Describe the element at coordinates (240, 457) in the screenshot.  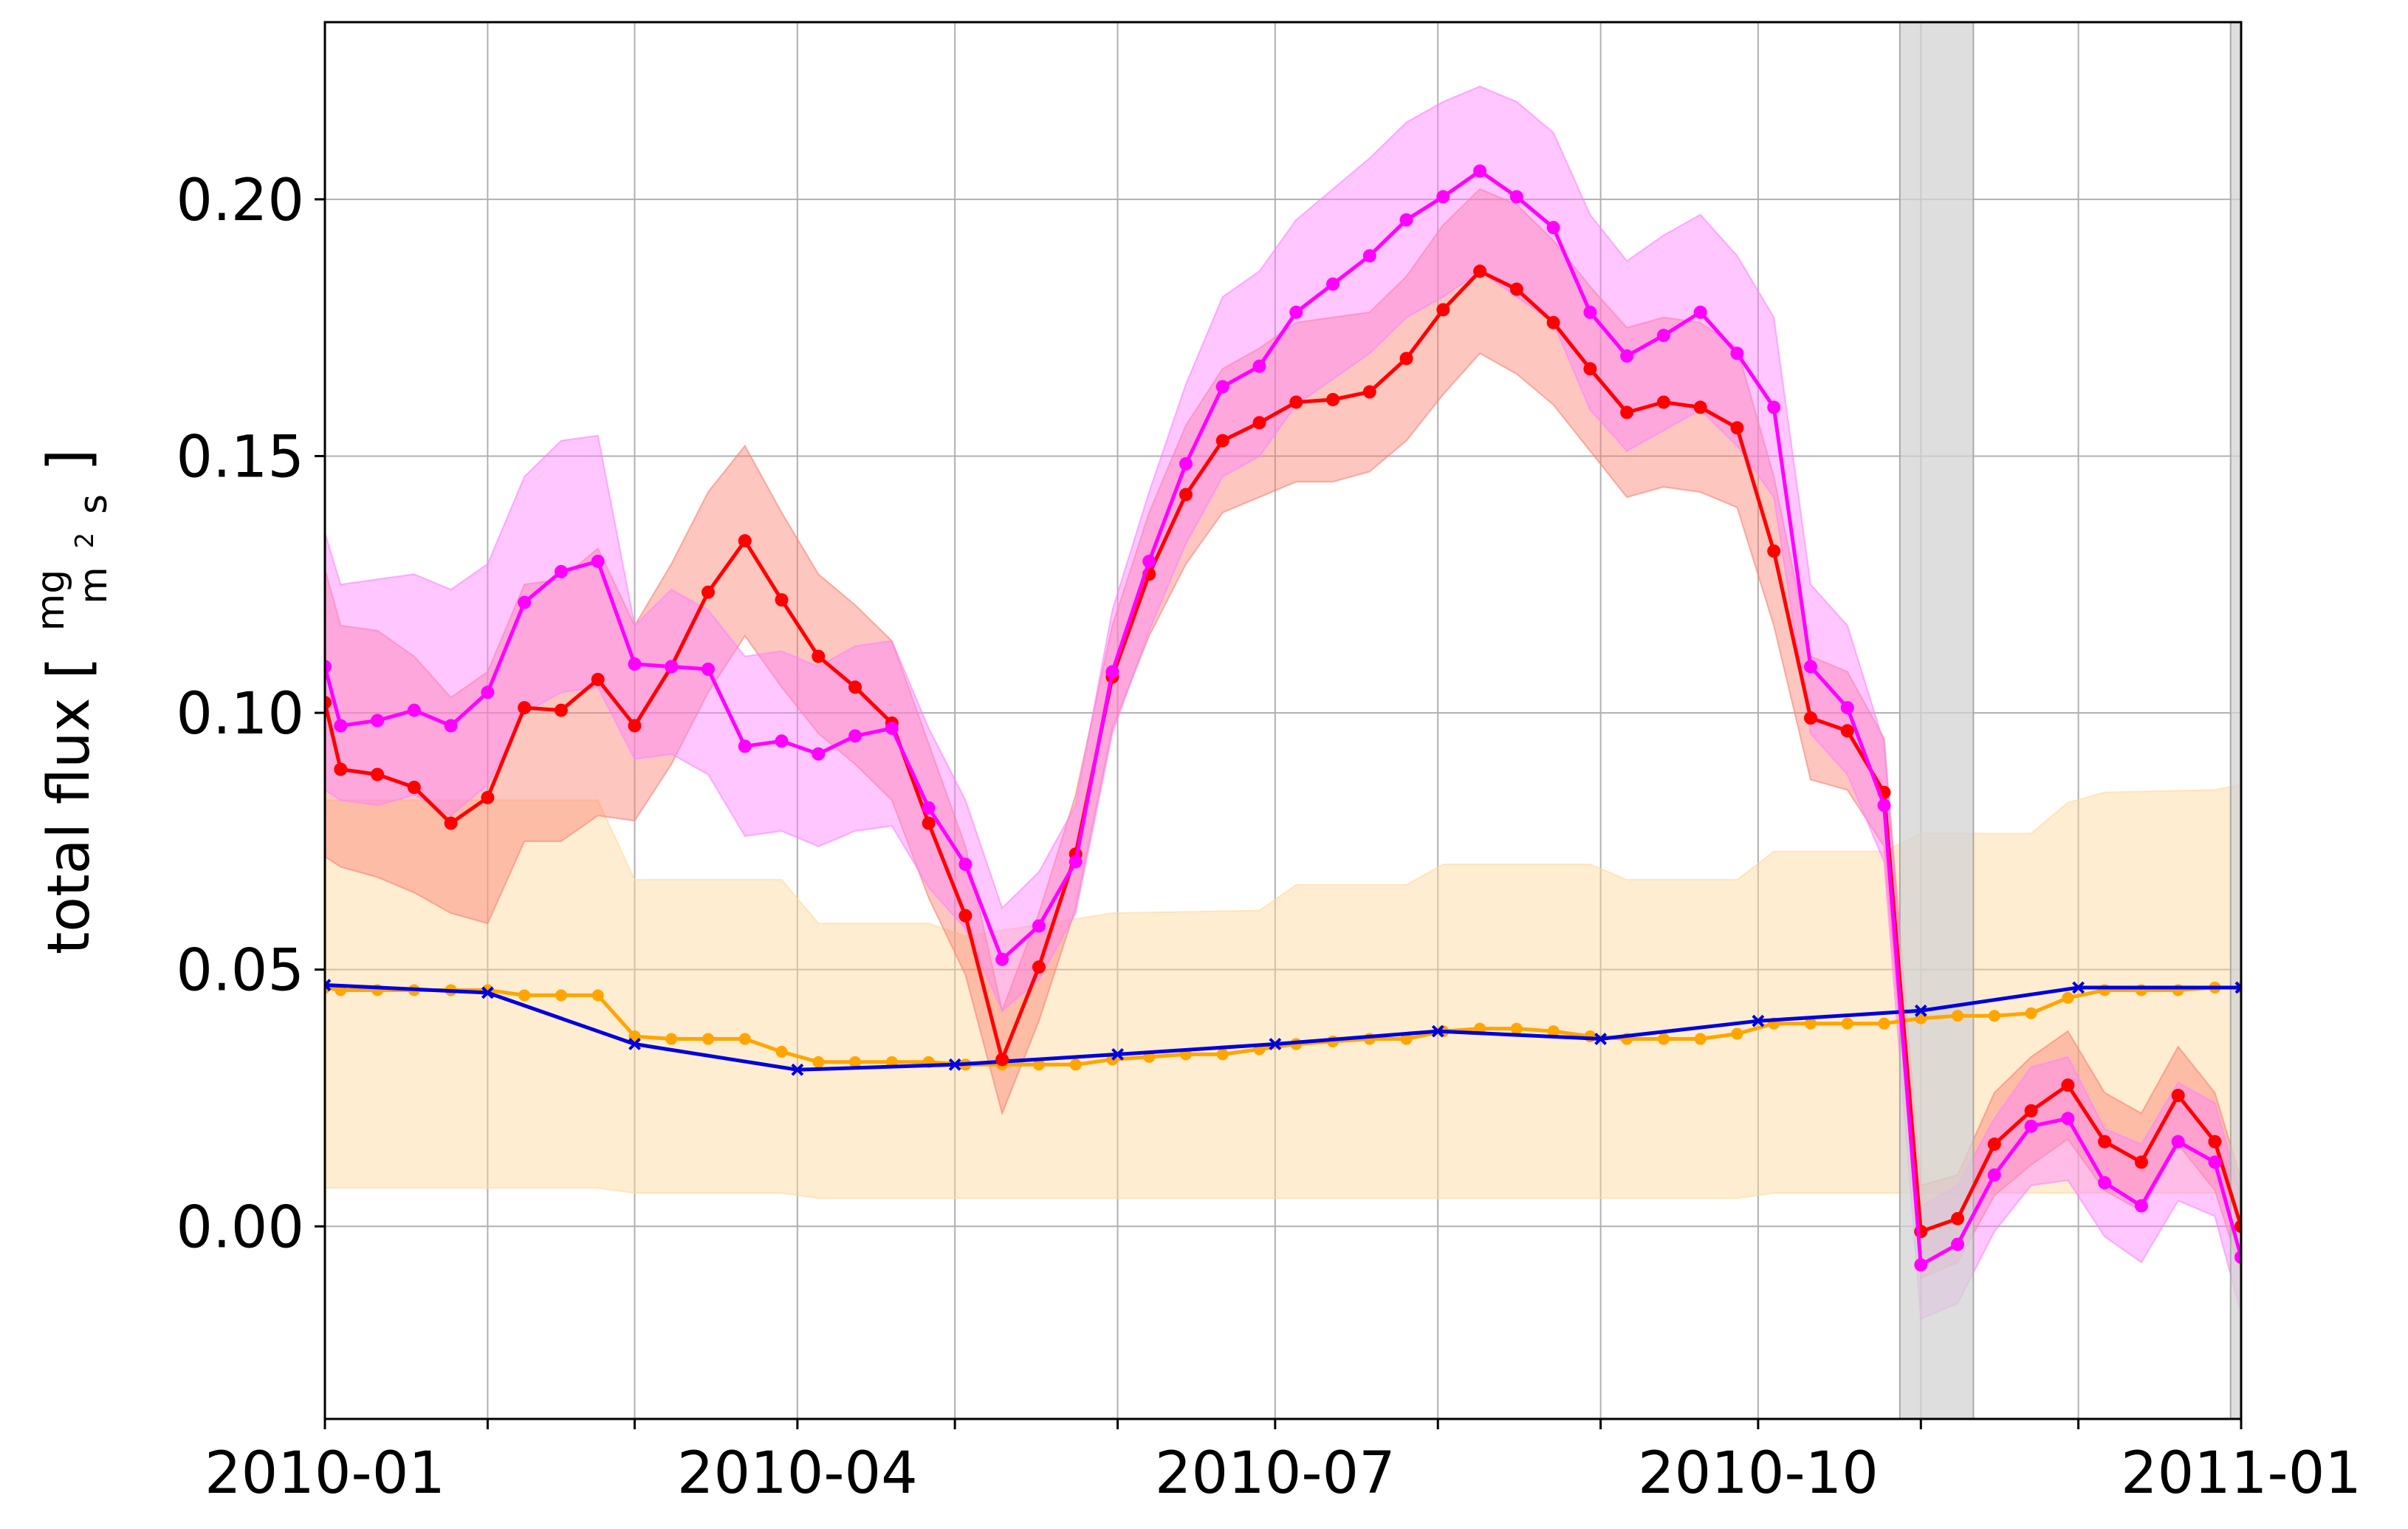
I see `y-tick-label: 0.15` at that location.